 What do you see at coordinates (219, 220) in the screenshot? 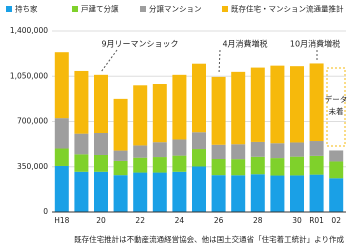
I see `x-tick-label: 26` at bounding box center [219, 220].